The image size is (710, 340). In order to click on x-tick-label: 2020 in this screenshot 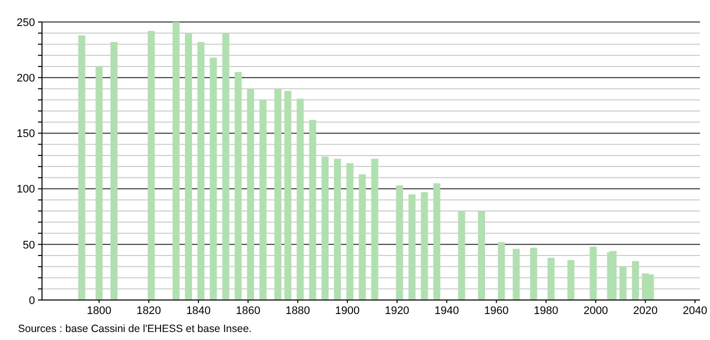, I will do `click(645, 311)`.